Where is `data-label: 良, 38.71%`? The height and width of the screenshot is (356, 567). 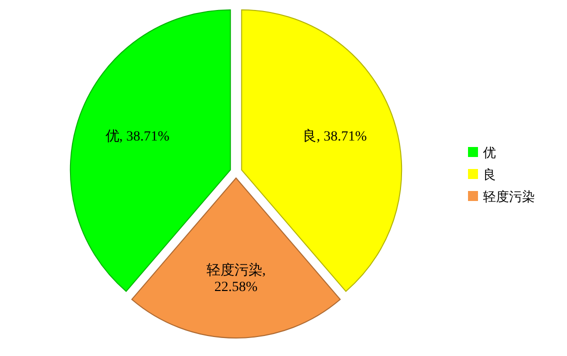
data-label: 良, 38.71% is located at coordinates (335, 136).